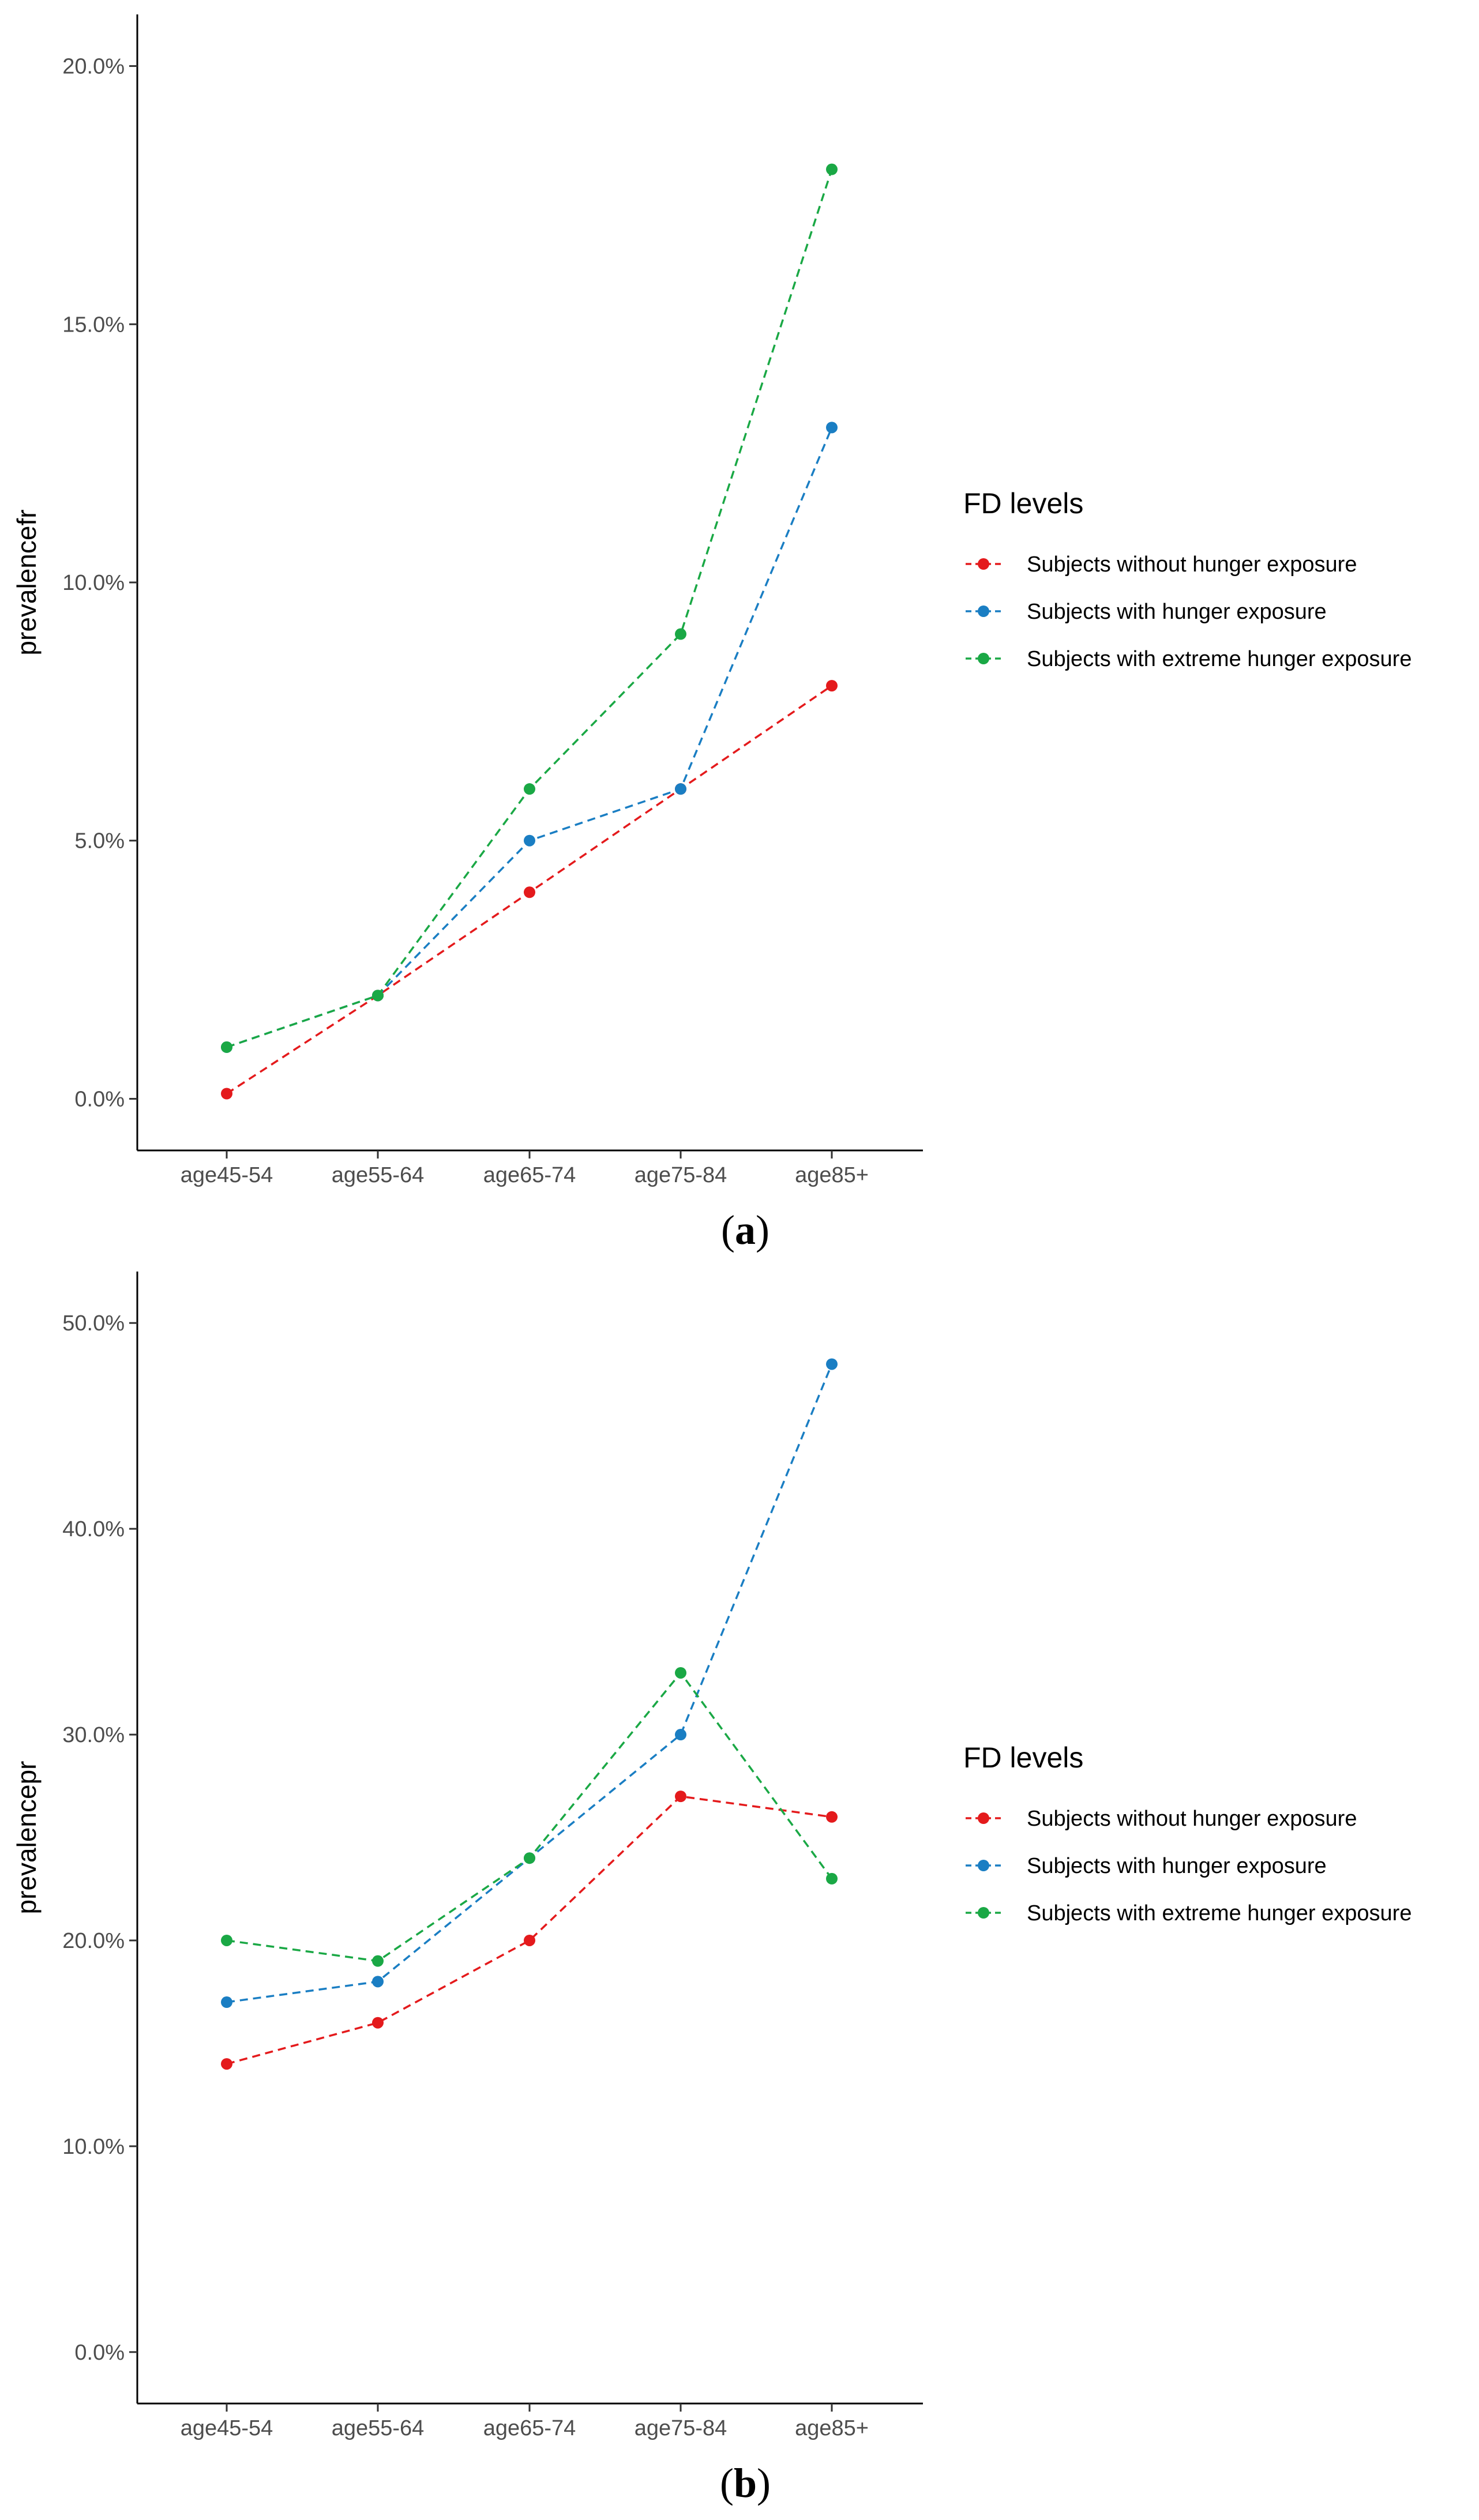  I want to click on y-tick-label: 5.0%, so click(99, 841).